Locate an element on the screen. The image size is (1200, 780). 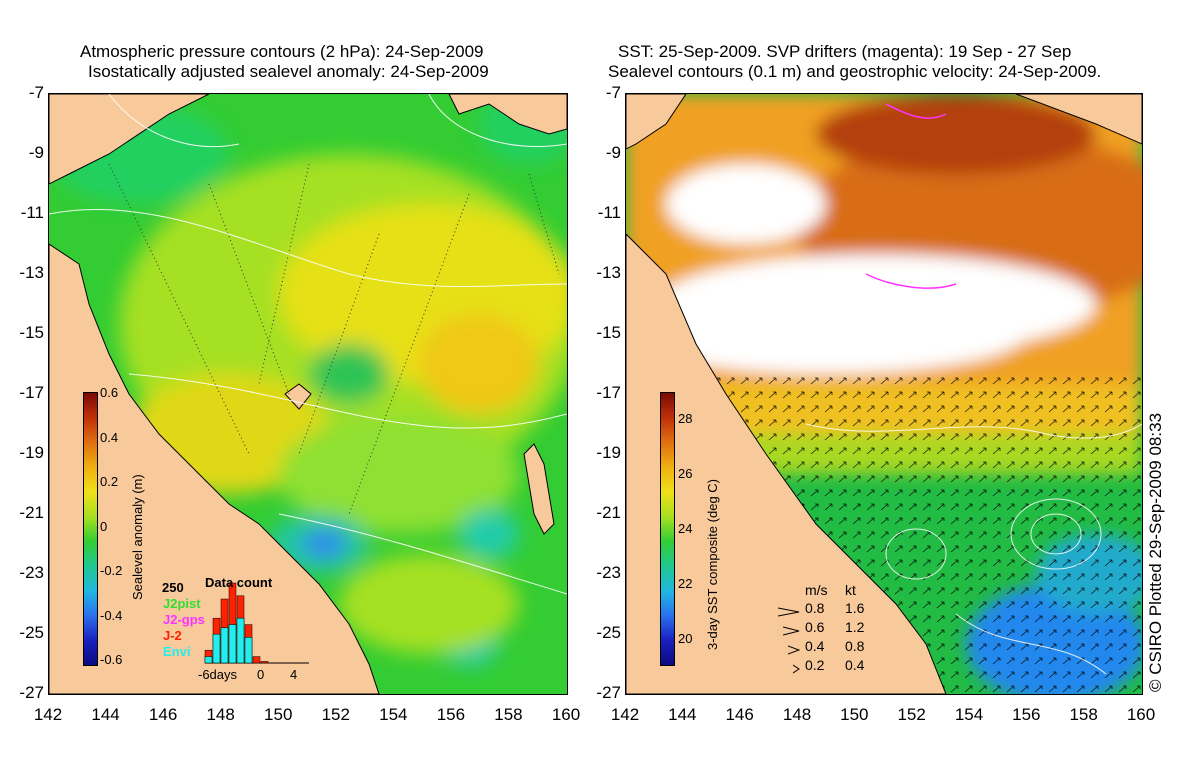
data-count-axis-label: -6days is located at coordinates (218, 674).